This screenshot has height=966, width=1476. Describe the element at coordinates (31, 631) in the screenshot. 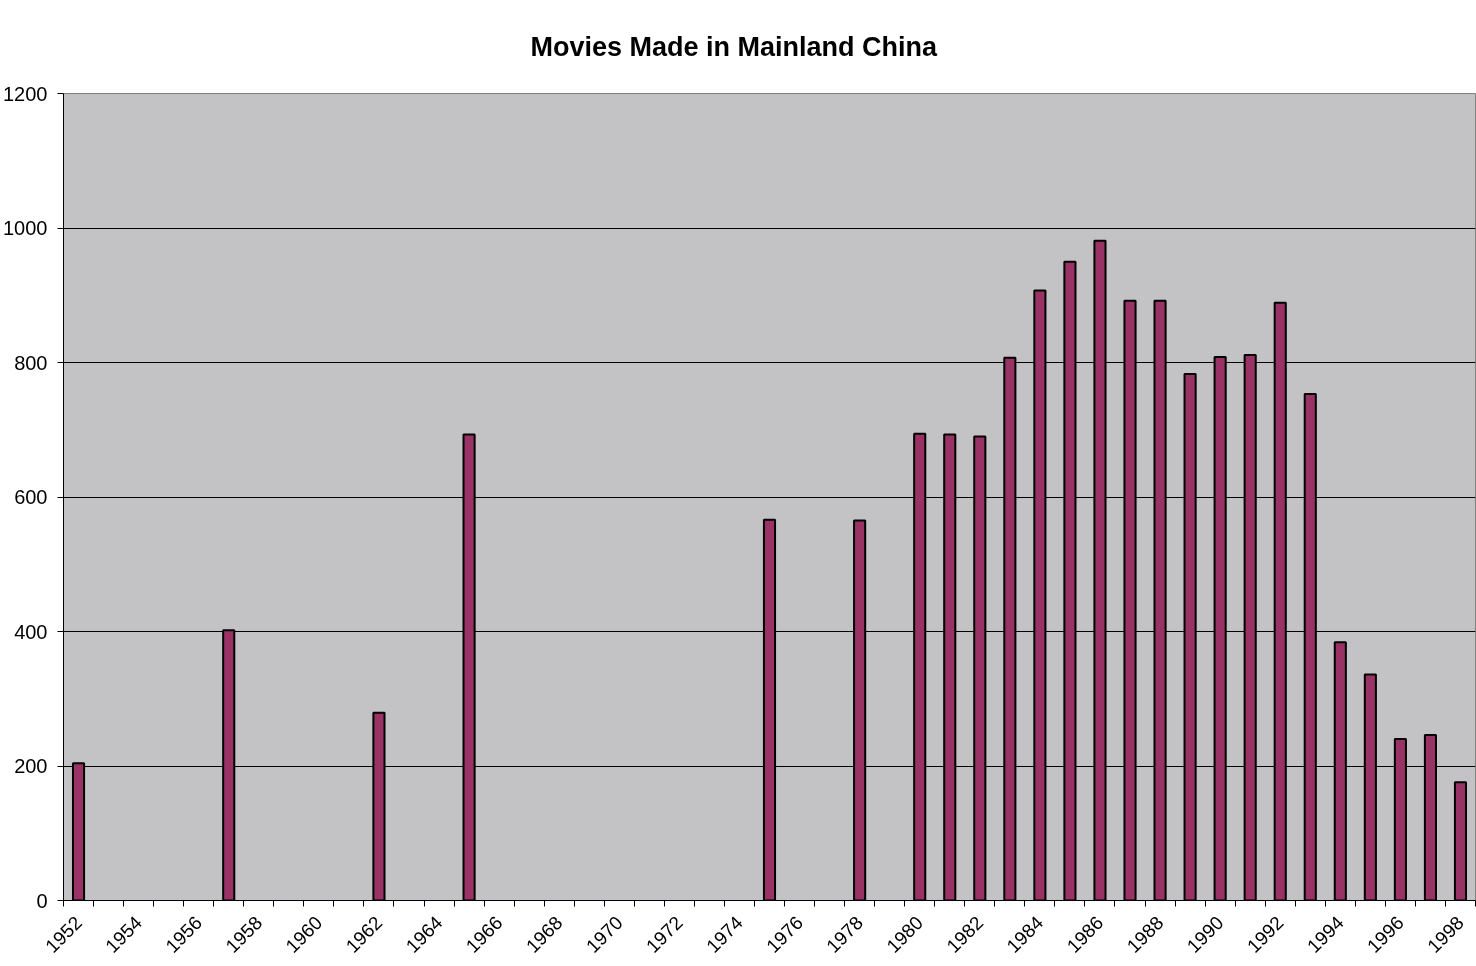

I see `y-tick-label: 400` at that location.